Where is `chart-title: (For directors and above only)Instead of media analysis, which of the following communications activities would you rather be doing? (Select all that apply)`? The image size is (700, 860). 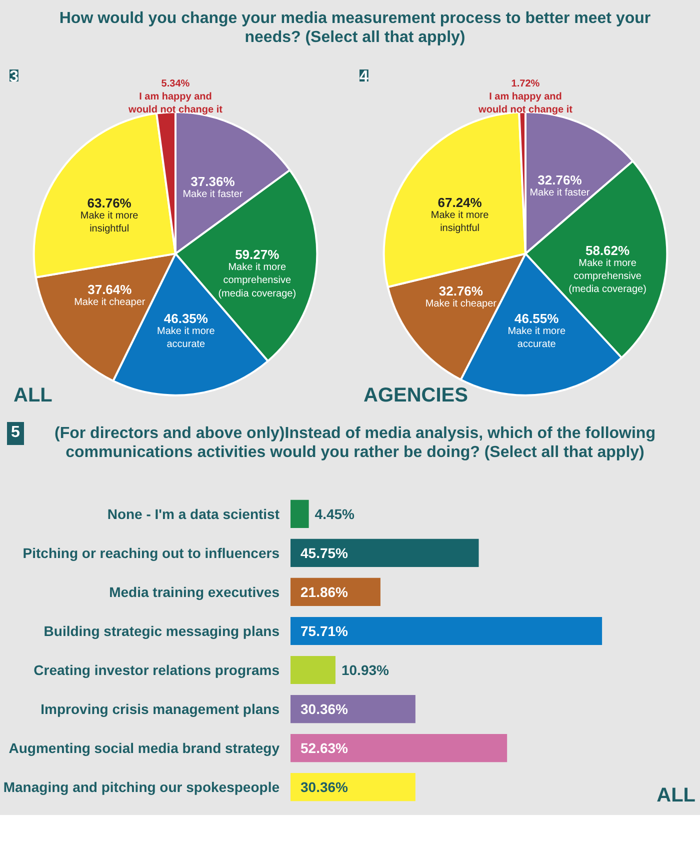 chart-title: (For directors and above only)Instead of media analysis, which of the following communications activities would you rather be doing? (Select all that apply) is located at coordinates (355, 443).